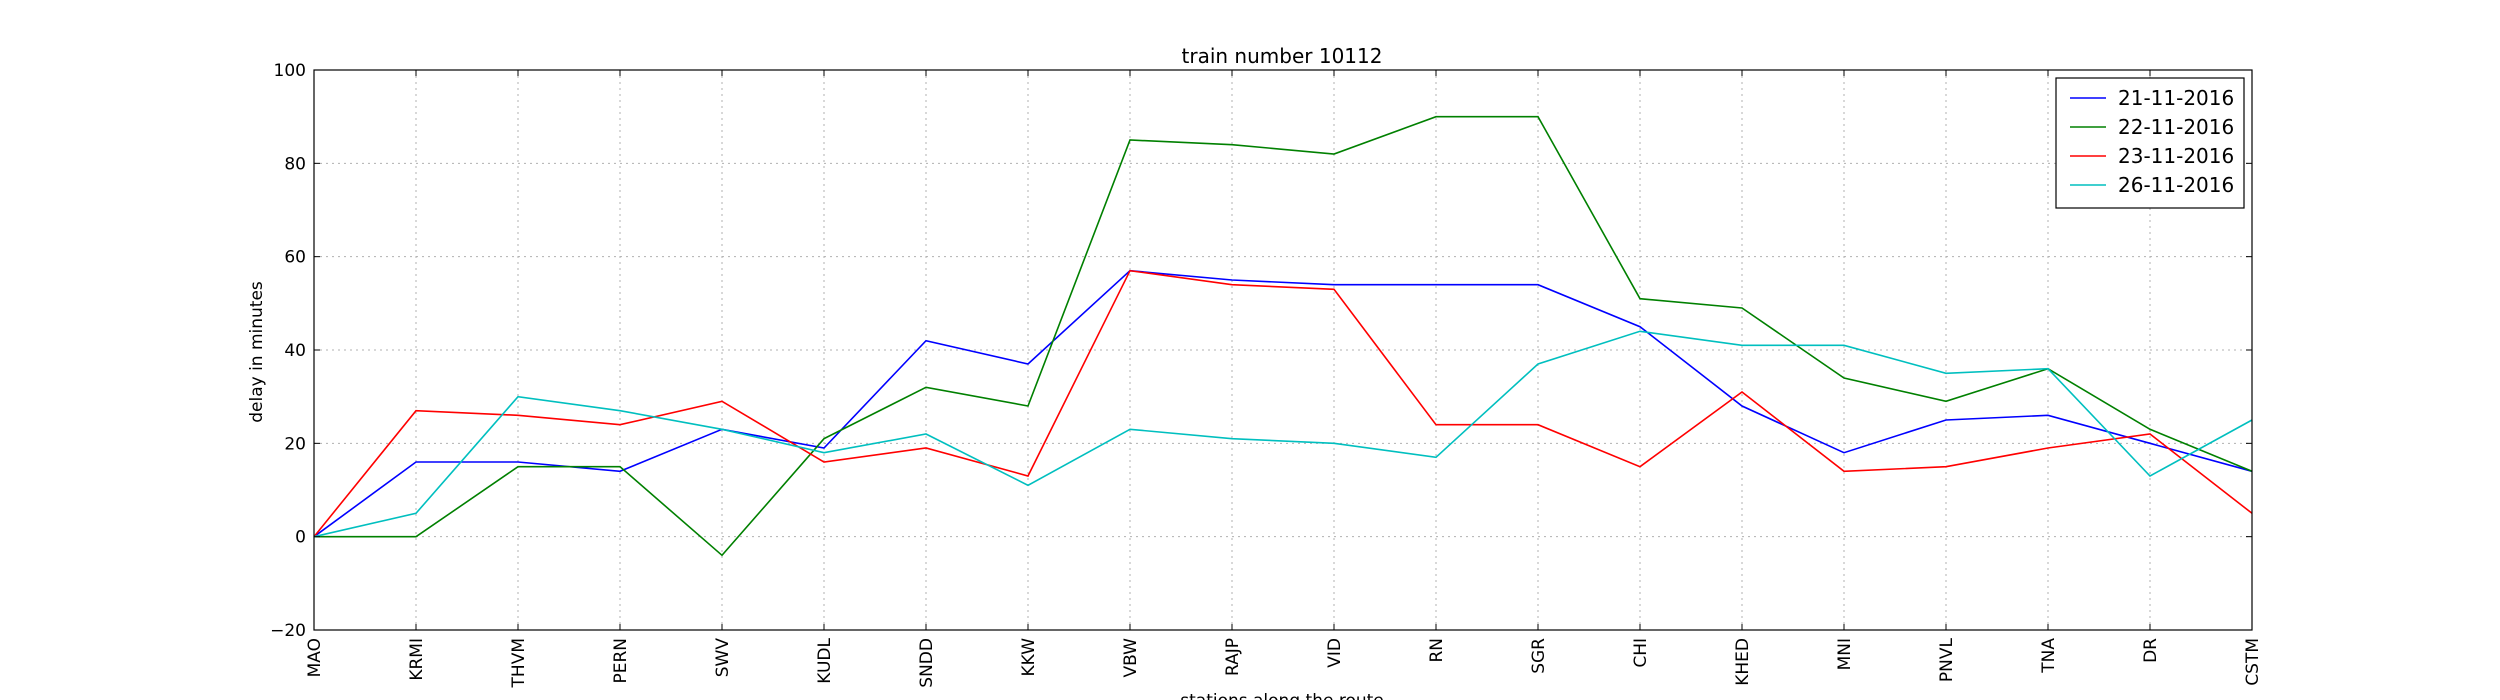 Image resolution: width=2500 pixels, height=700 pixels. Describe the element at coordinates (1282, 695) in the screenshot. I see `x-axis-label: stations along the route` at that location.